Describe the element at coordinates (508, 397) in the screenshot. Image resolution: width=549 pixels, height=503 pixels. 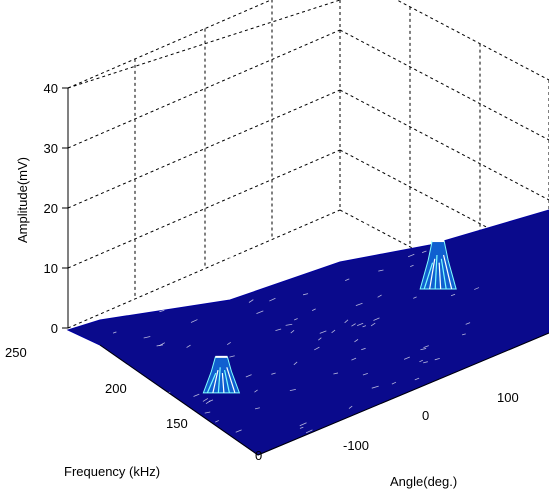
I see `x-tick-label-2: 100` at that location.